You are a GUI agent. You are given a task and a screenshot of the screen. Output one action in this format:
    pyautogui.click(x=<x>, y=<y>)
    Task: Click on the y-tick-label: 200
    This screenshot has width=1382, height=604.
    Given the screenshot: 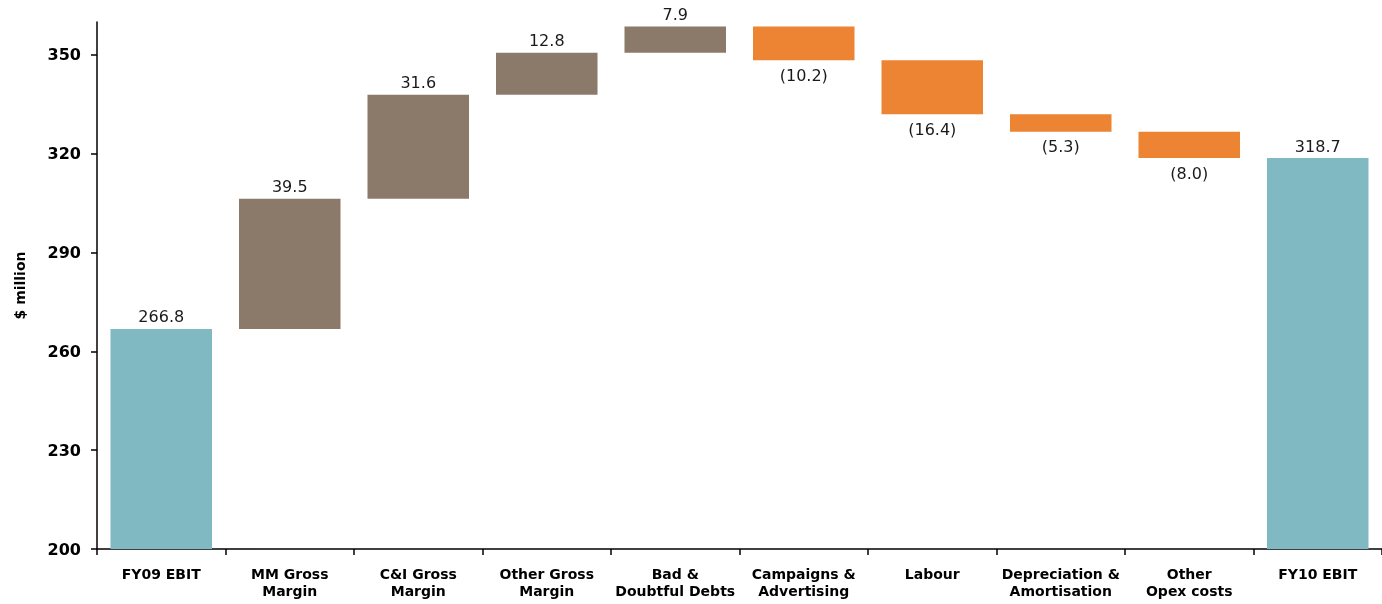 What is the action you would take?
    pyautogui.click(x=64, y=549)
    